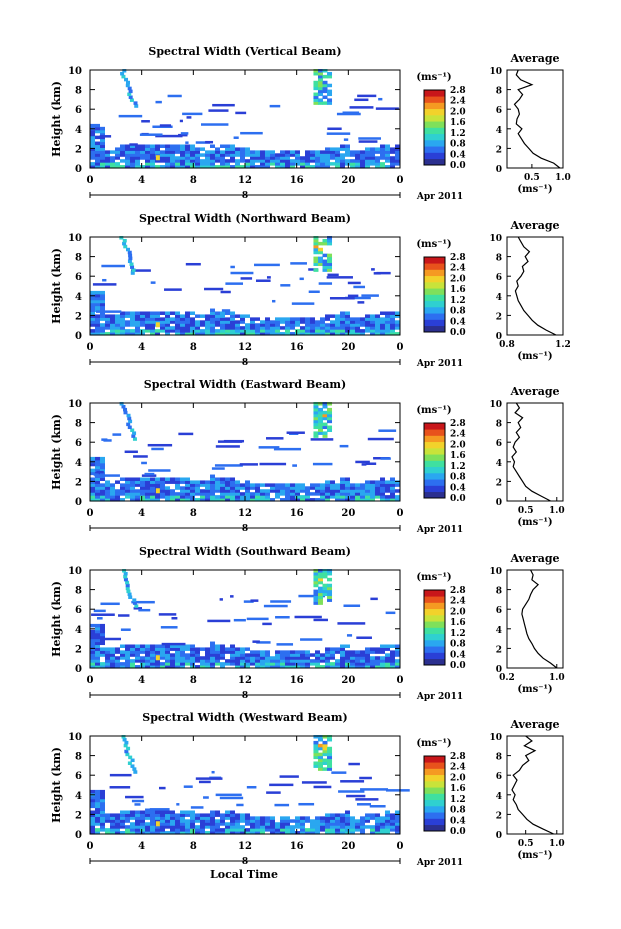  I want to click on average-y-tick-label: 2, so click(499, 483).